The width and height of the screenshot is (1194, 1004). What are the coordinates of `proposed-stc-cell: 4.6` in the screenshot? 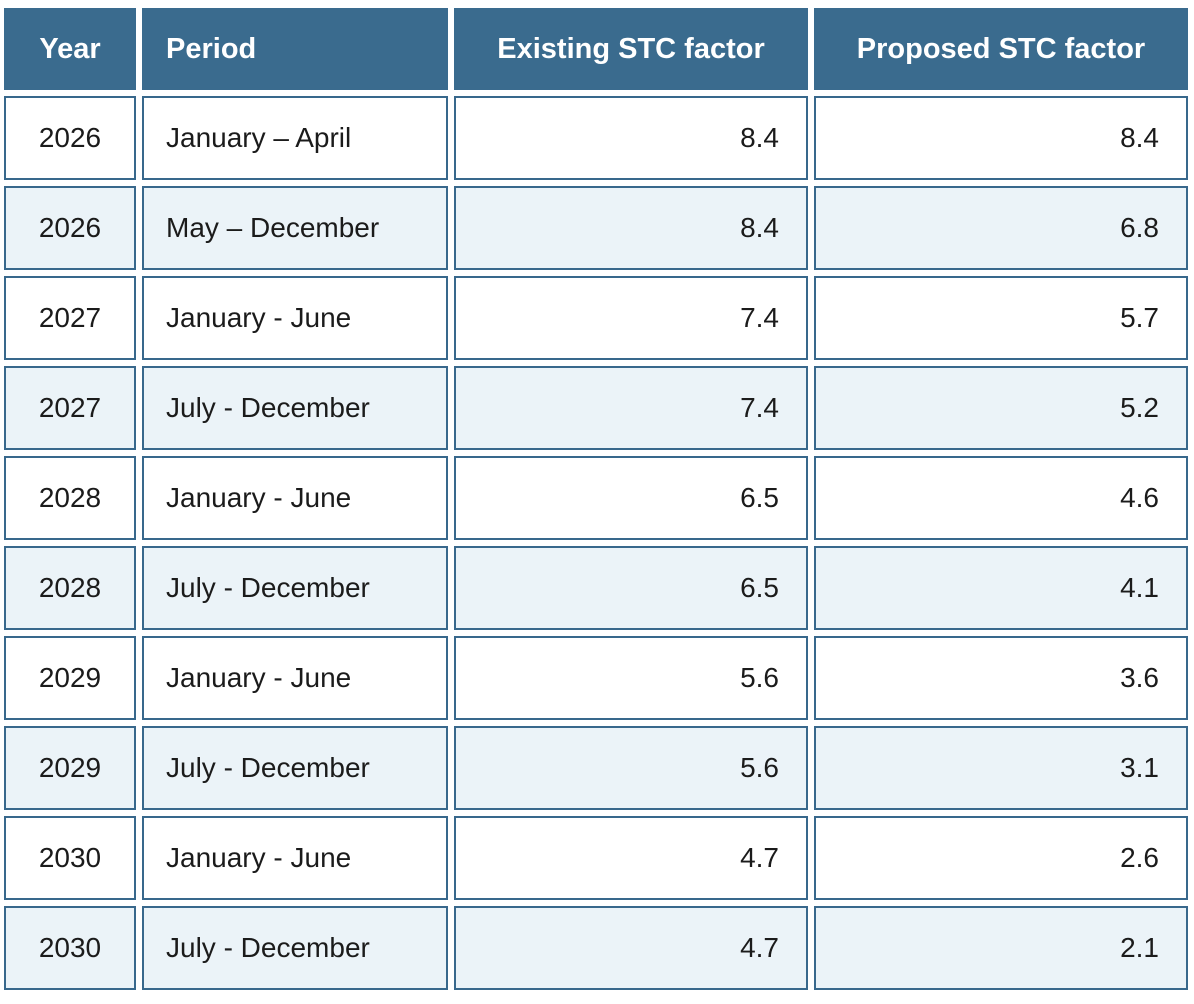 It's located at (1001, 498).